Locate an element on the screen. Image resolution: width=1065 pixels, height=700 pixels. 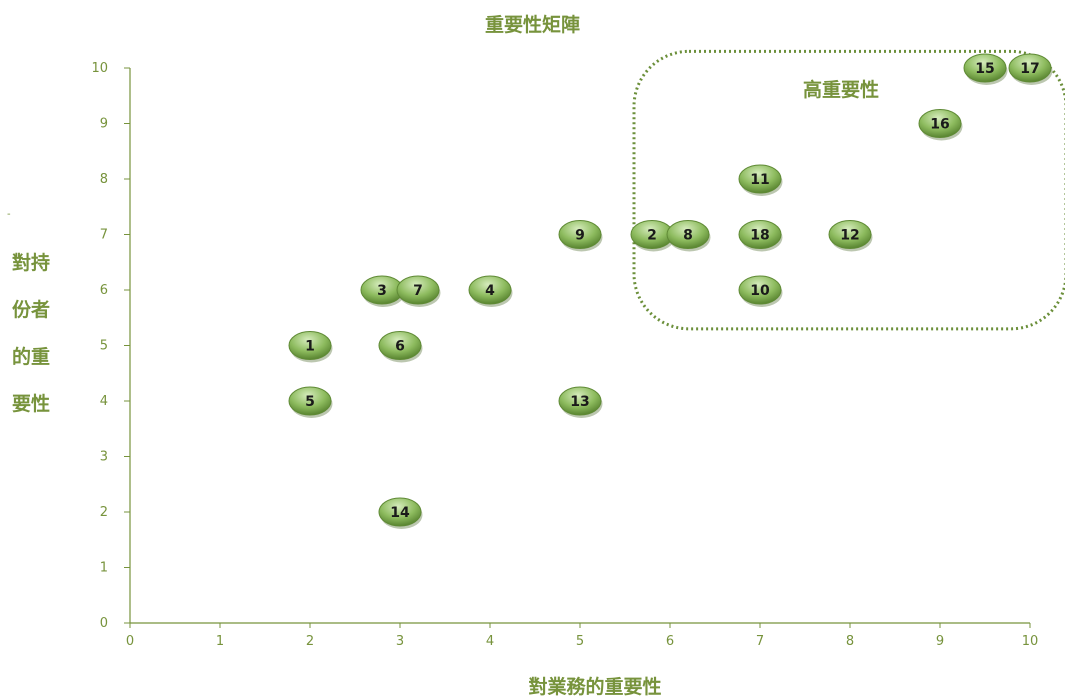
data-point: 11 is located at coordinates (760, 180).